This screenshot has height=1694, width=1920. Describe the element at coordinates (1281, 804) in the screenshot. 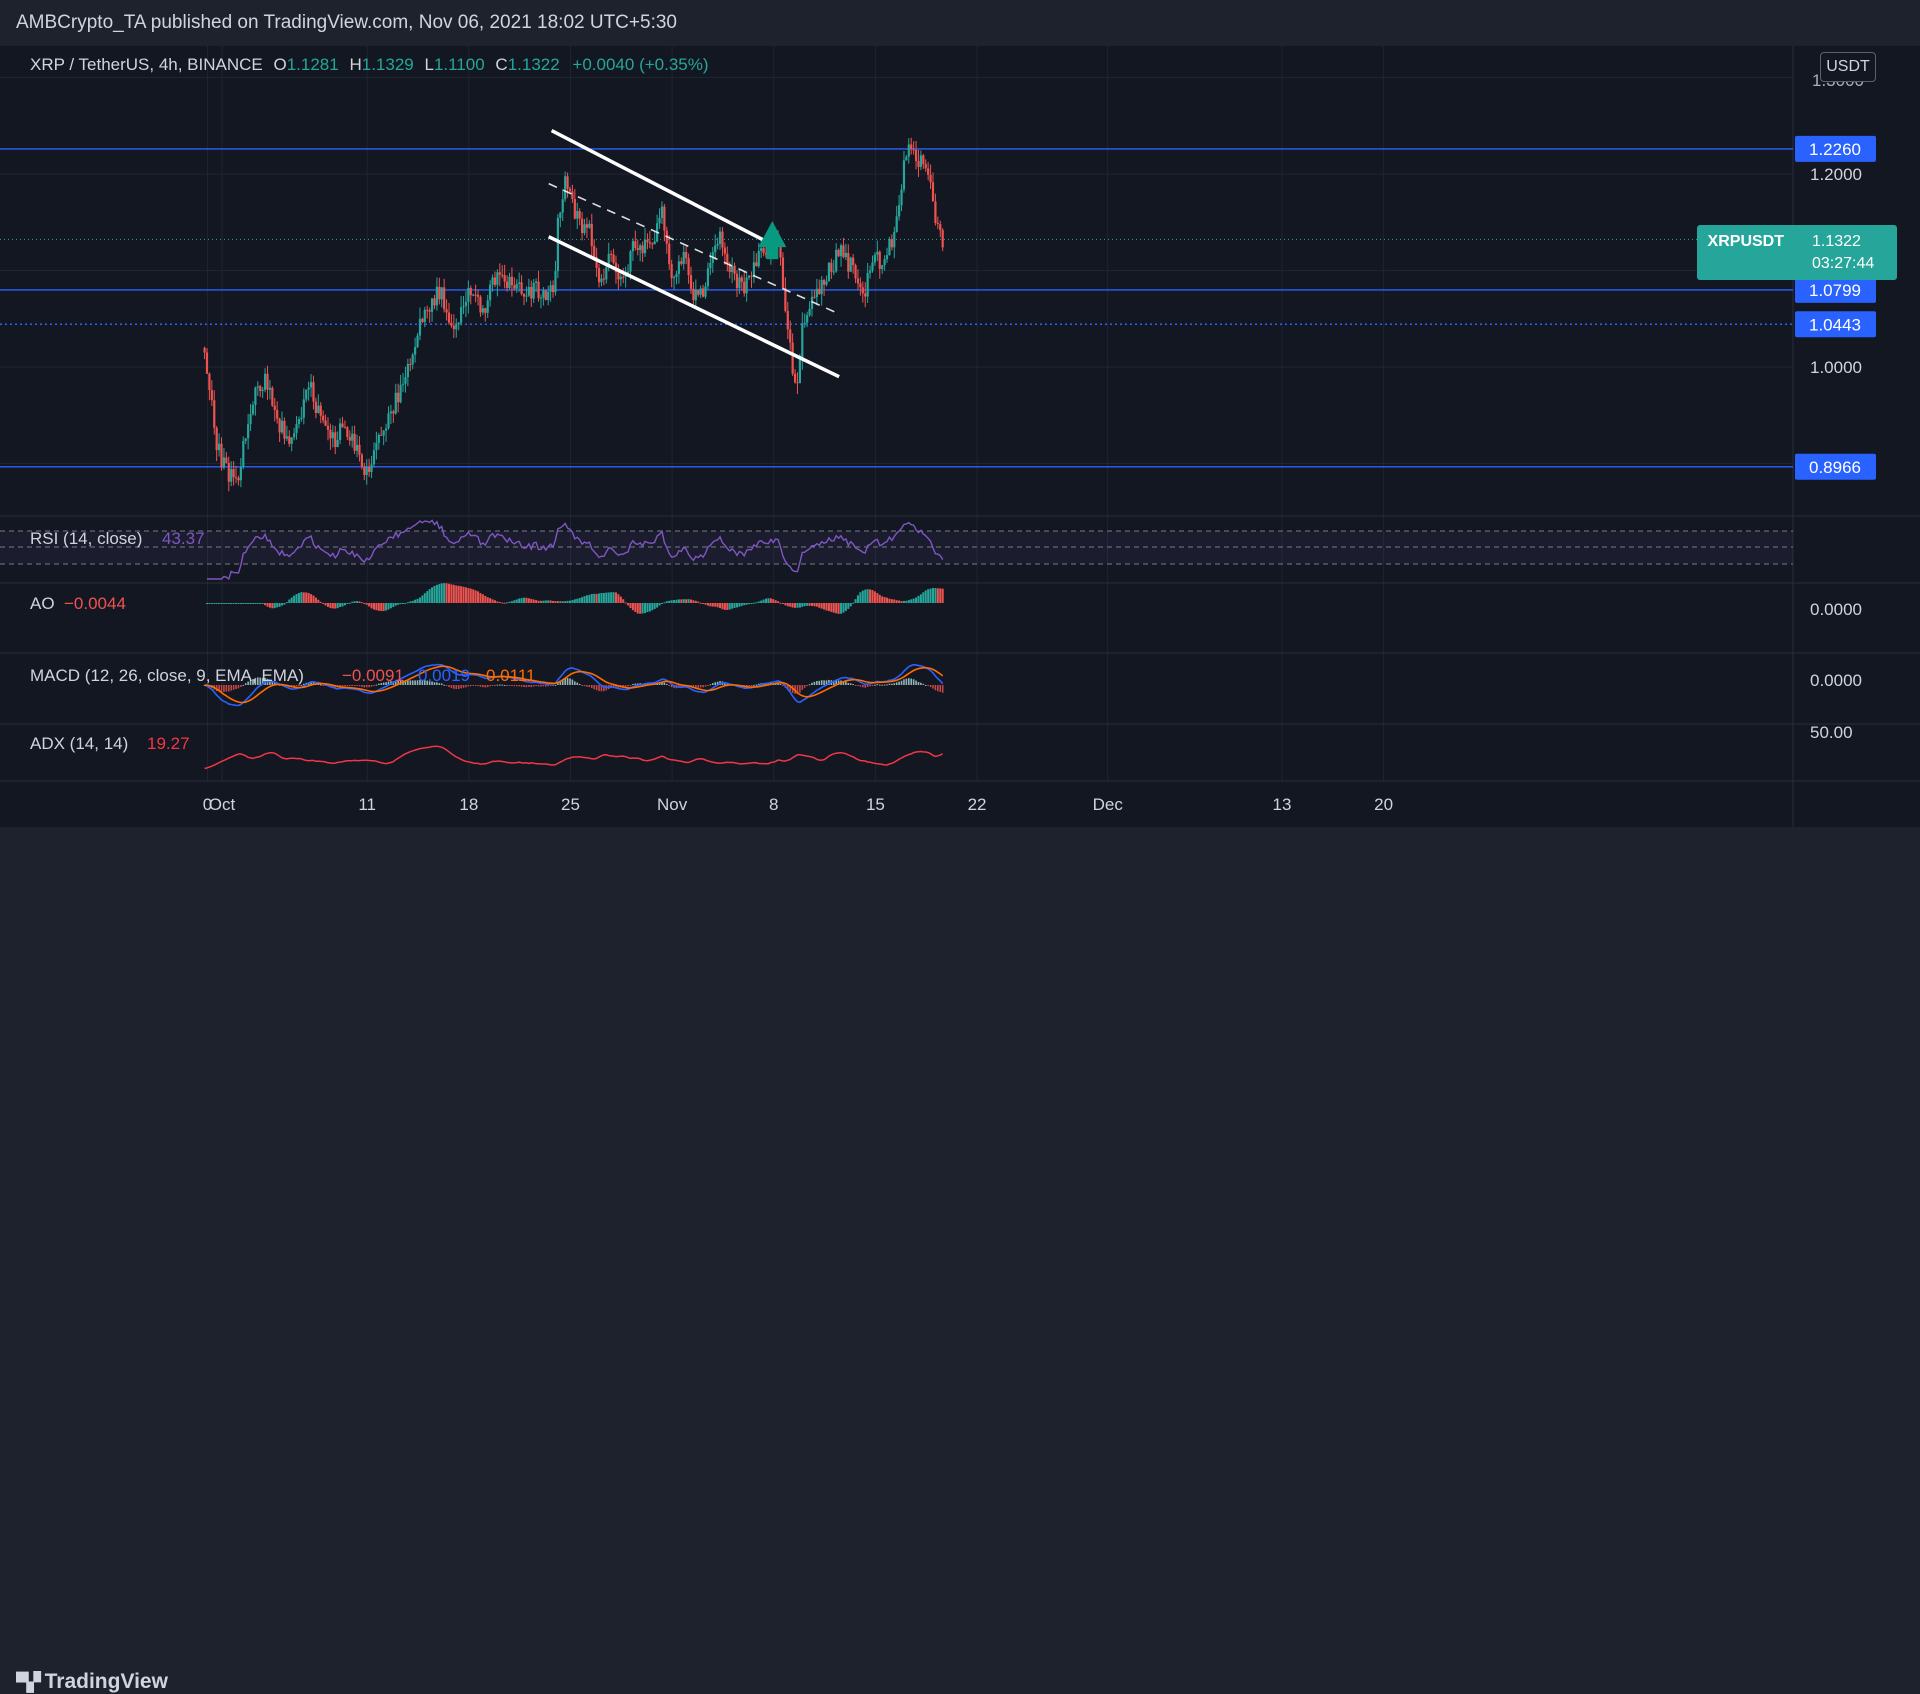

I see `time-axis-label: 13` at that location.